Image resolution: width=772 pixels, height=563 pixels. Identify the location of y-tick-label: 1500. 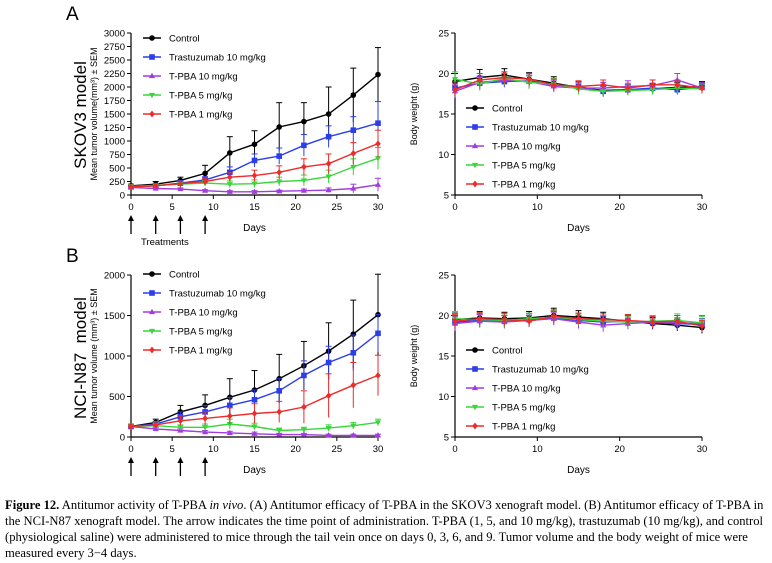
(114, 115).